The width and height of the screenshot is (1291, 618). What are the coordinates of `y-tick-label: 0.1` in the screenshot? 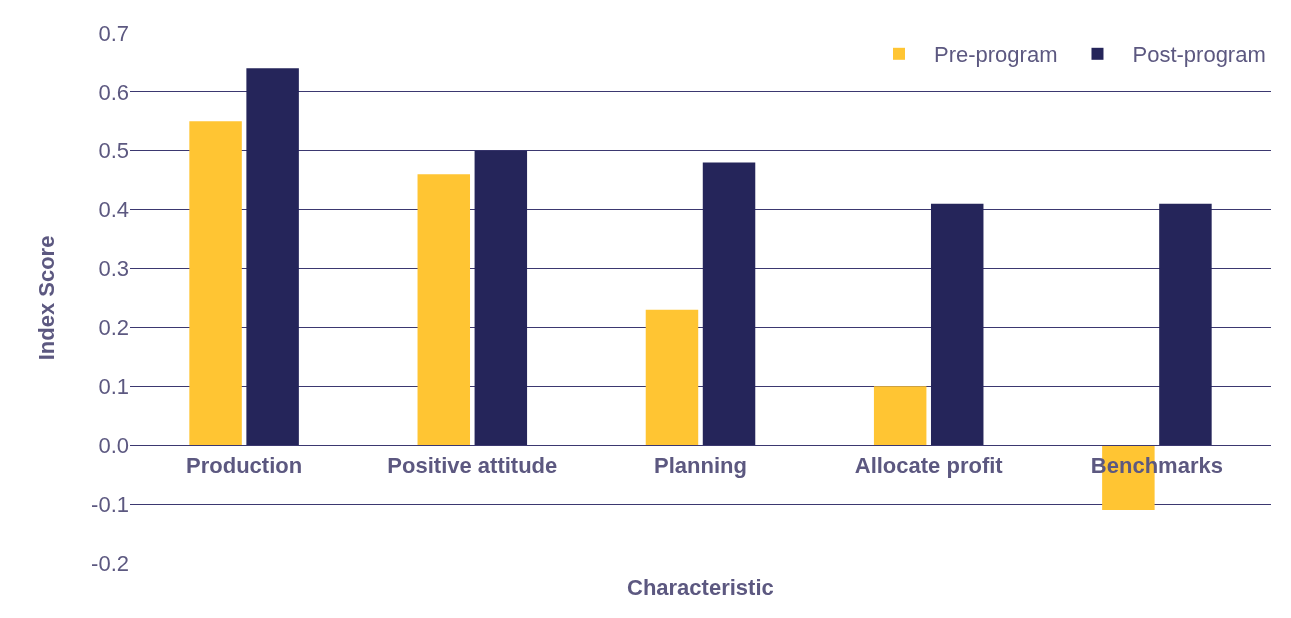 It's located at (113, 387).